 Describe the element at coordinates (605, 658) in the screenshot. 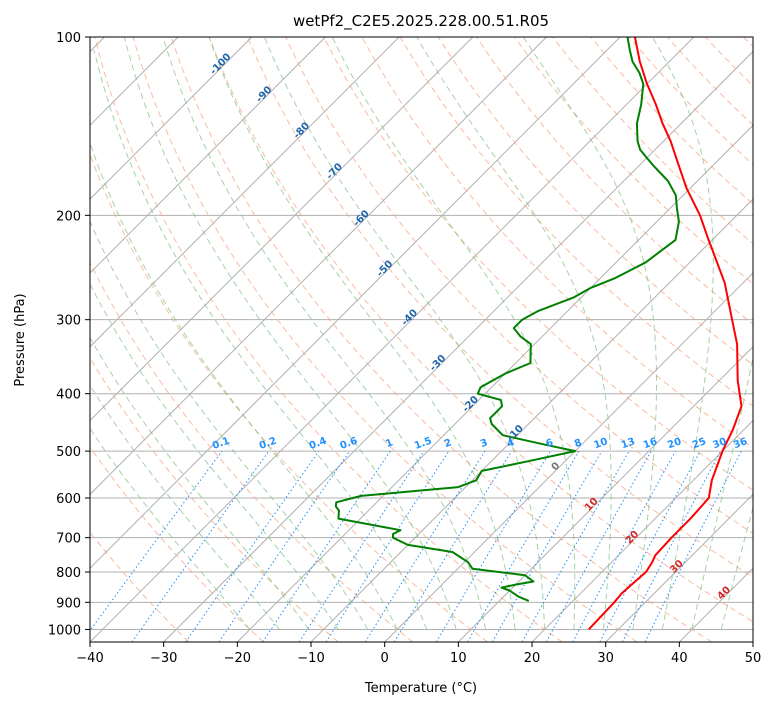

I see `x-tick-label: 30` at that location.